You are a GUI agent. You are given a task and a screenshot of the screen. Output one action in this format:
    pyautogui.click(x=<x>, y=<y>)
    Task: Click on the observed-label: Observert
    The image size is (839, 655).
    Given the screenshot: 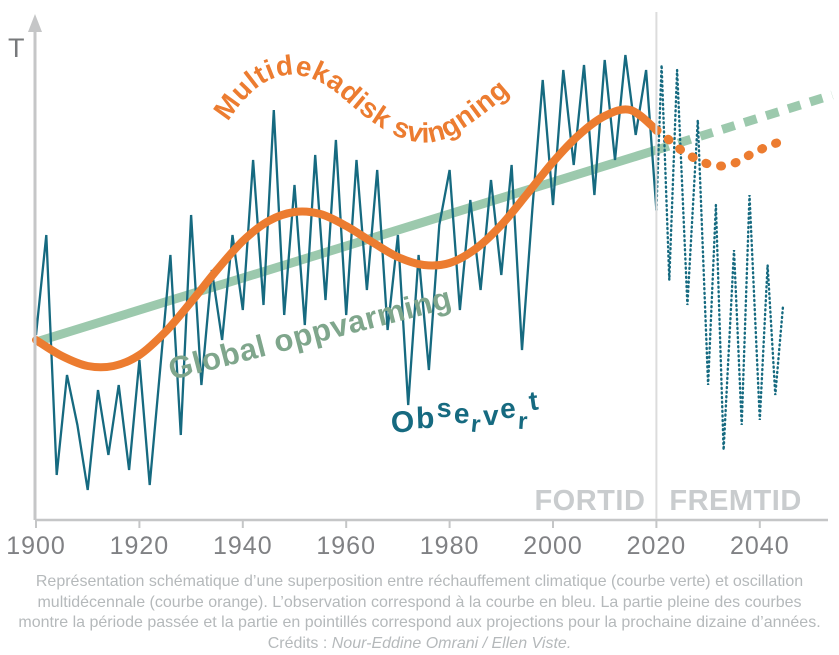 What is the action you would take?
    pyautogui.click(x=464, y=415)
    